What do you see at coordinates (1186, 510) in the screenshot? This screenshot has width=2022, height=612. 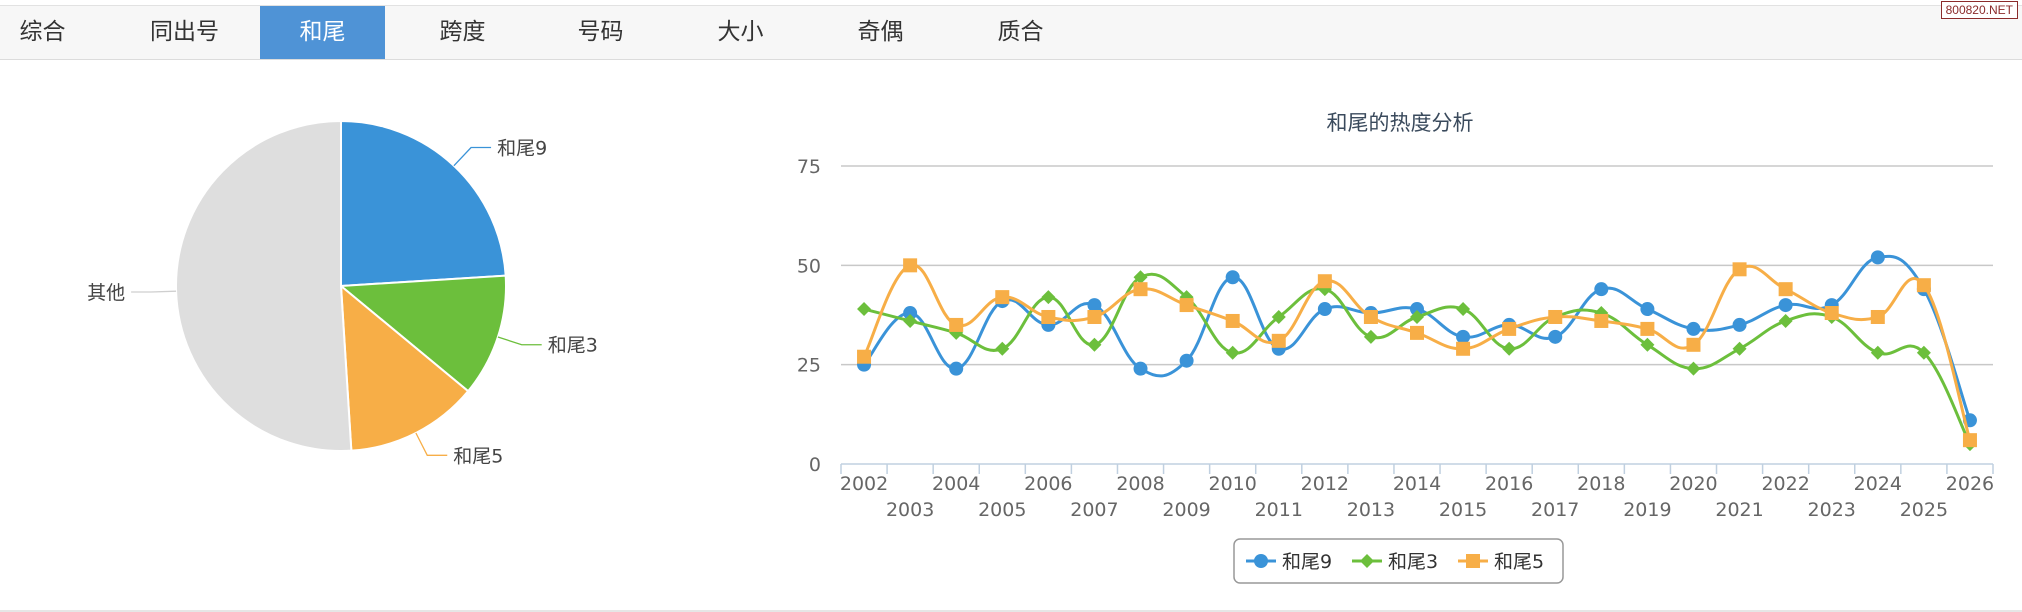 I see `x-tick-label: 2009` at bounding box center [1186, 510].